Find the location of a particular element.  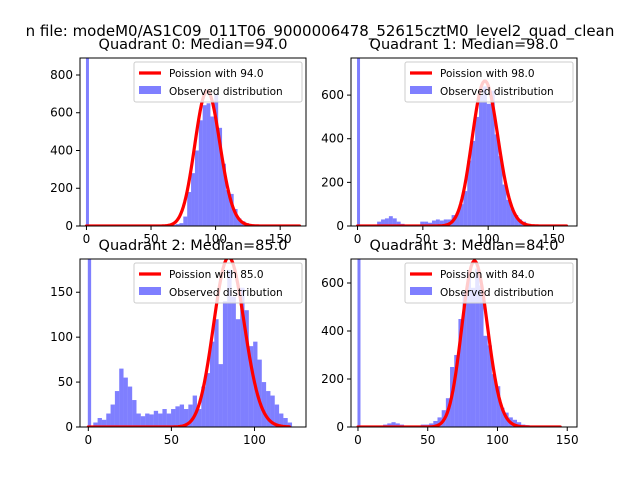

y-tick-label: 50 is located at coordinates (65, 382).